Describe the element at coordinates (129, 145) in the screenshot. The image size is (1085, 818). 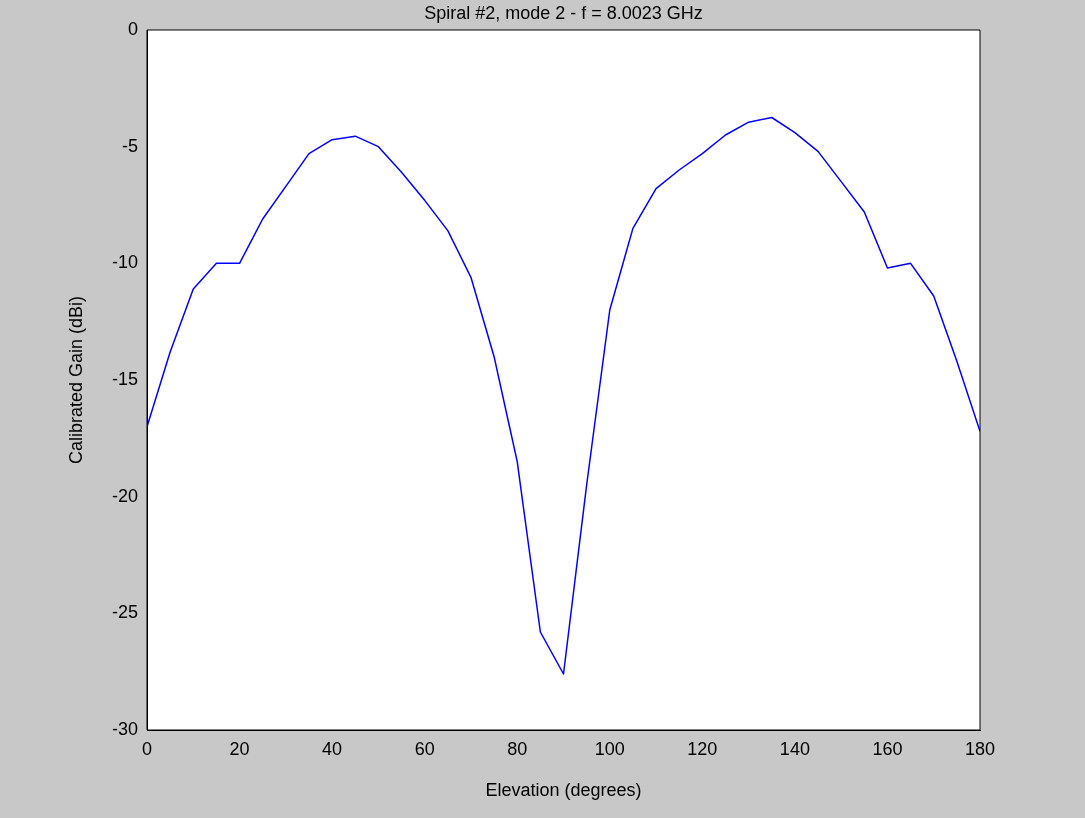
I see `y-tick-label: -5` at that location.